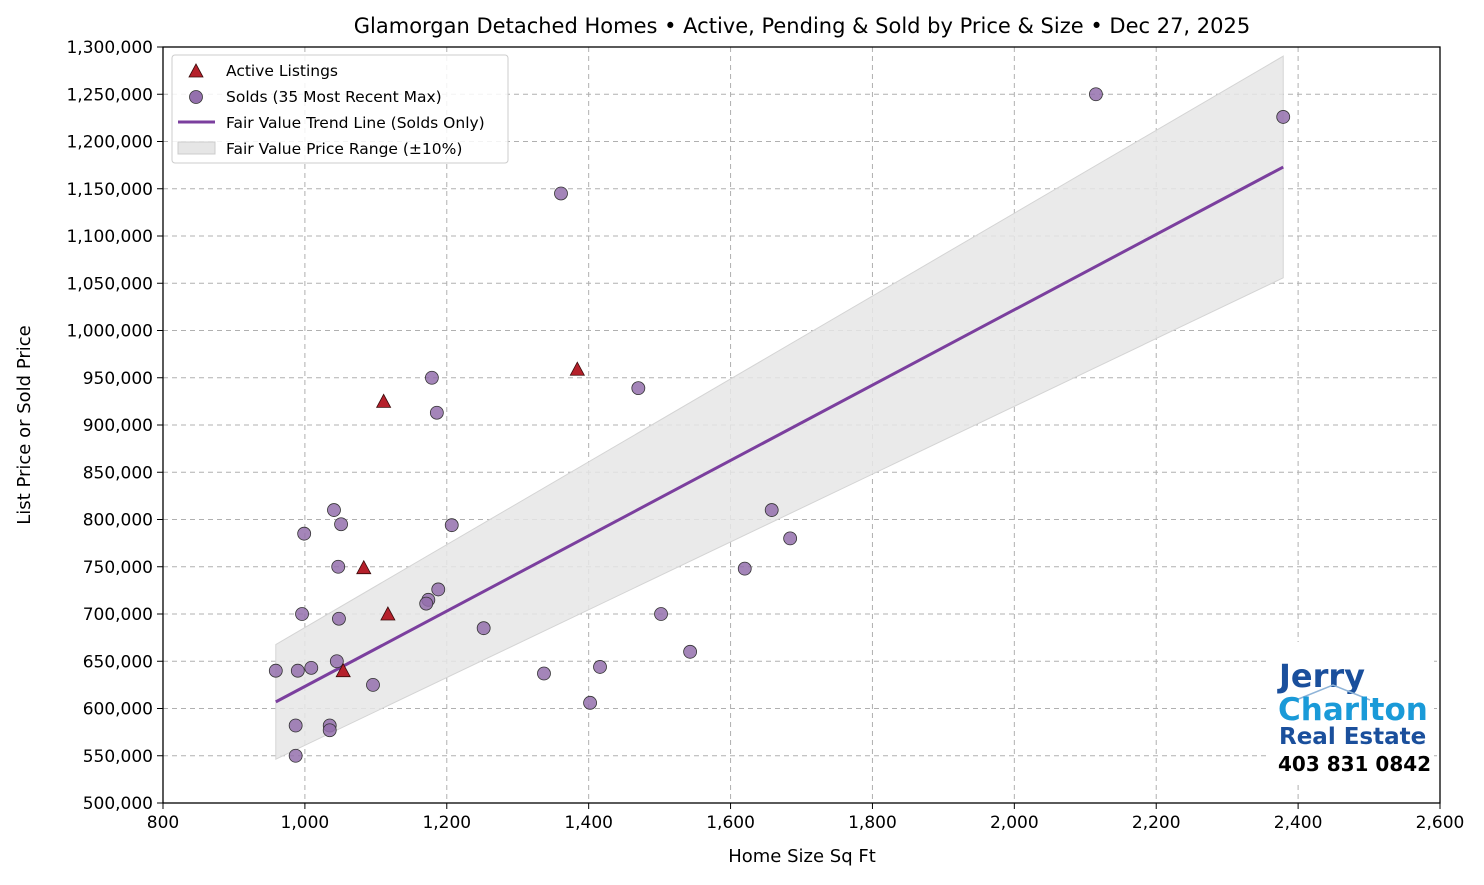 This screenshot has width=1484, height=885. I want to click on svg-text: Charlton, so click(1353, 710).